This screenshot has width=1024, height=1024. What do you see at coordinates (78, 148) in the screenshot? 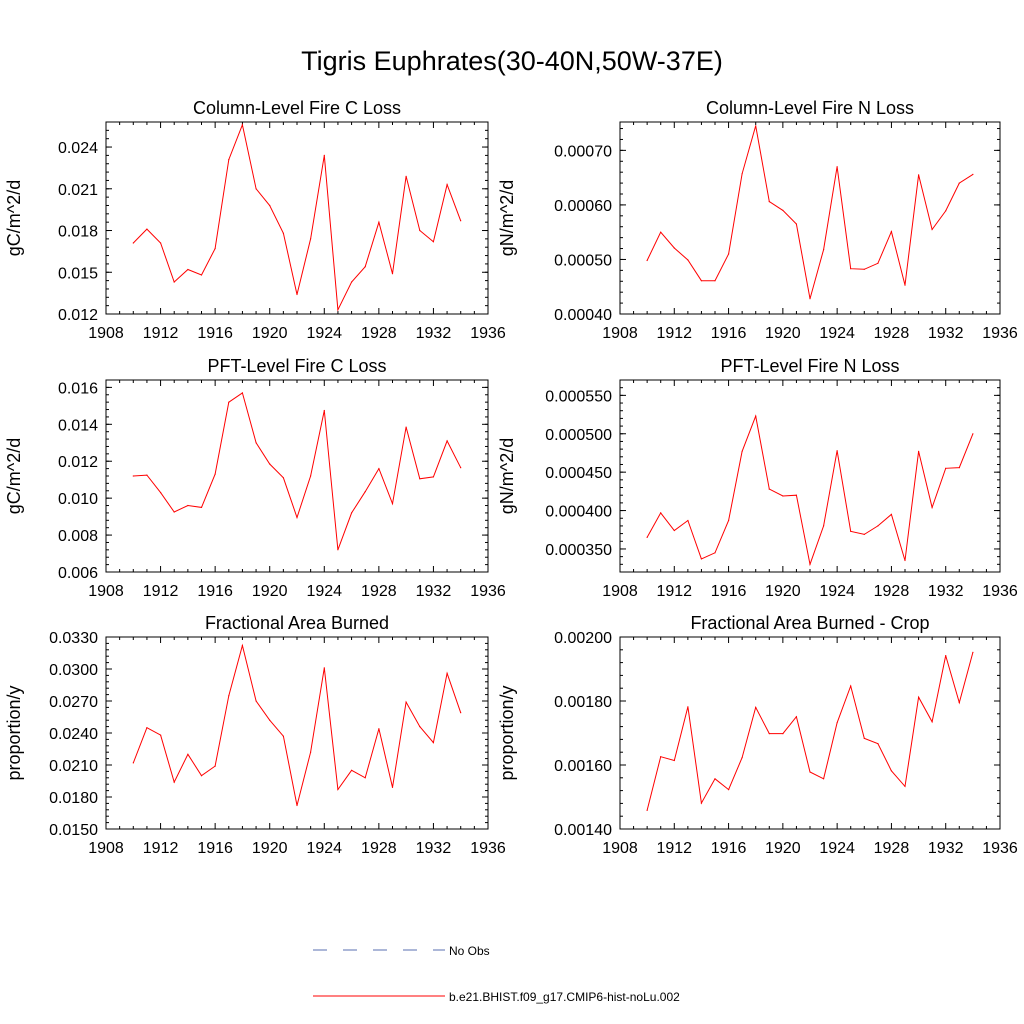
I see `y-tick-label: 0.024` at bounding box center [78, 148].